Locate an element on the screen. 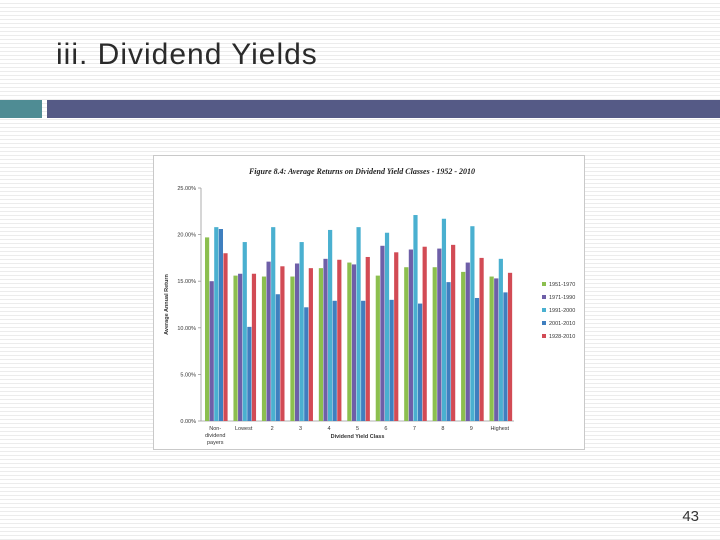  y-axis-label: Average Annual Return is located at coordinates (167, 304).